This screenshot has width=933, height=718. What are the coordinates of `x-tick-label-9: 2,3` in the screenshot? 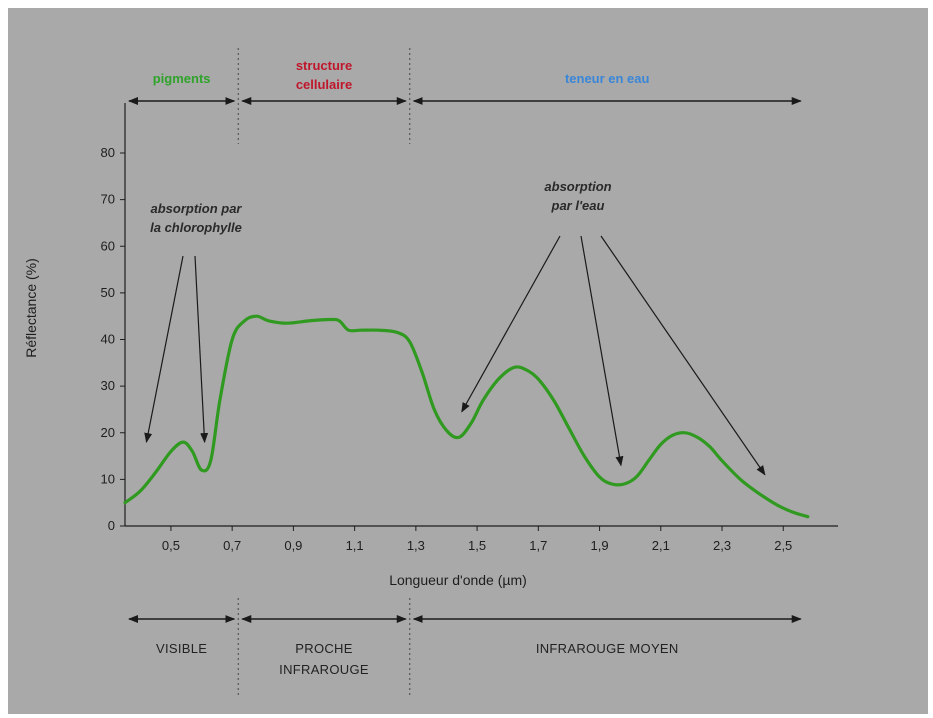 It's located at (722, 545).